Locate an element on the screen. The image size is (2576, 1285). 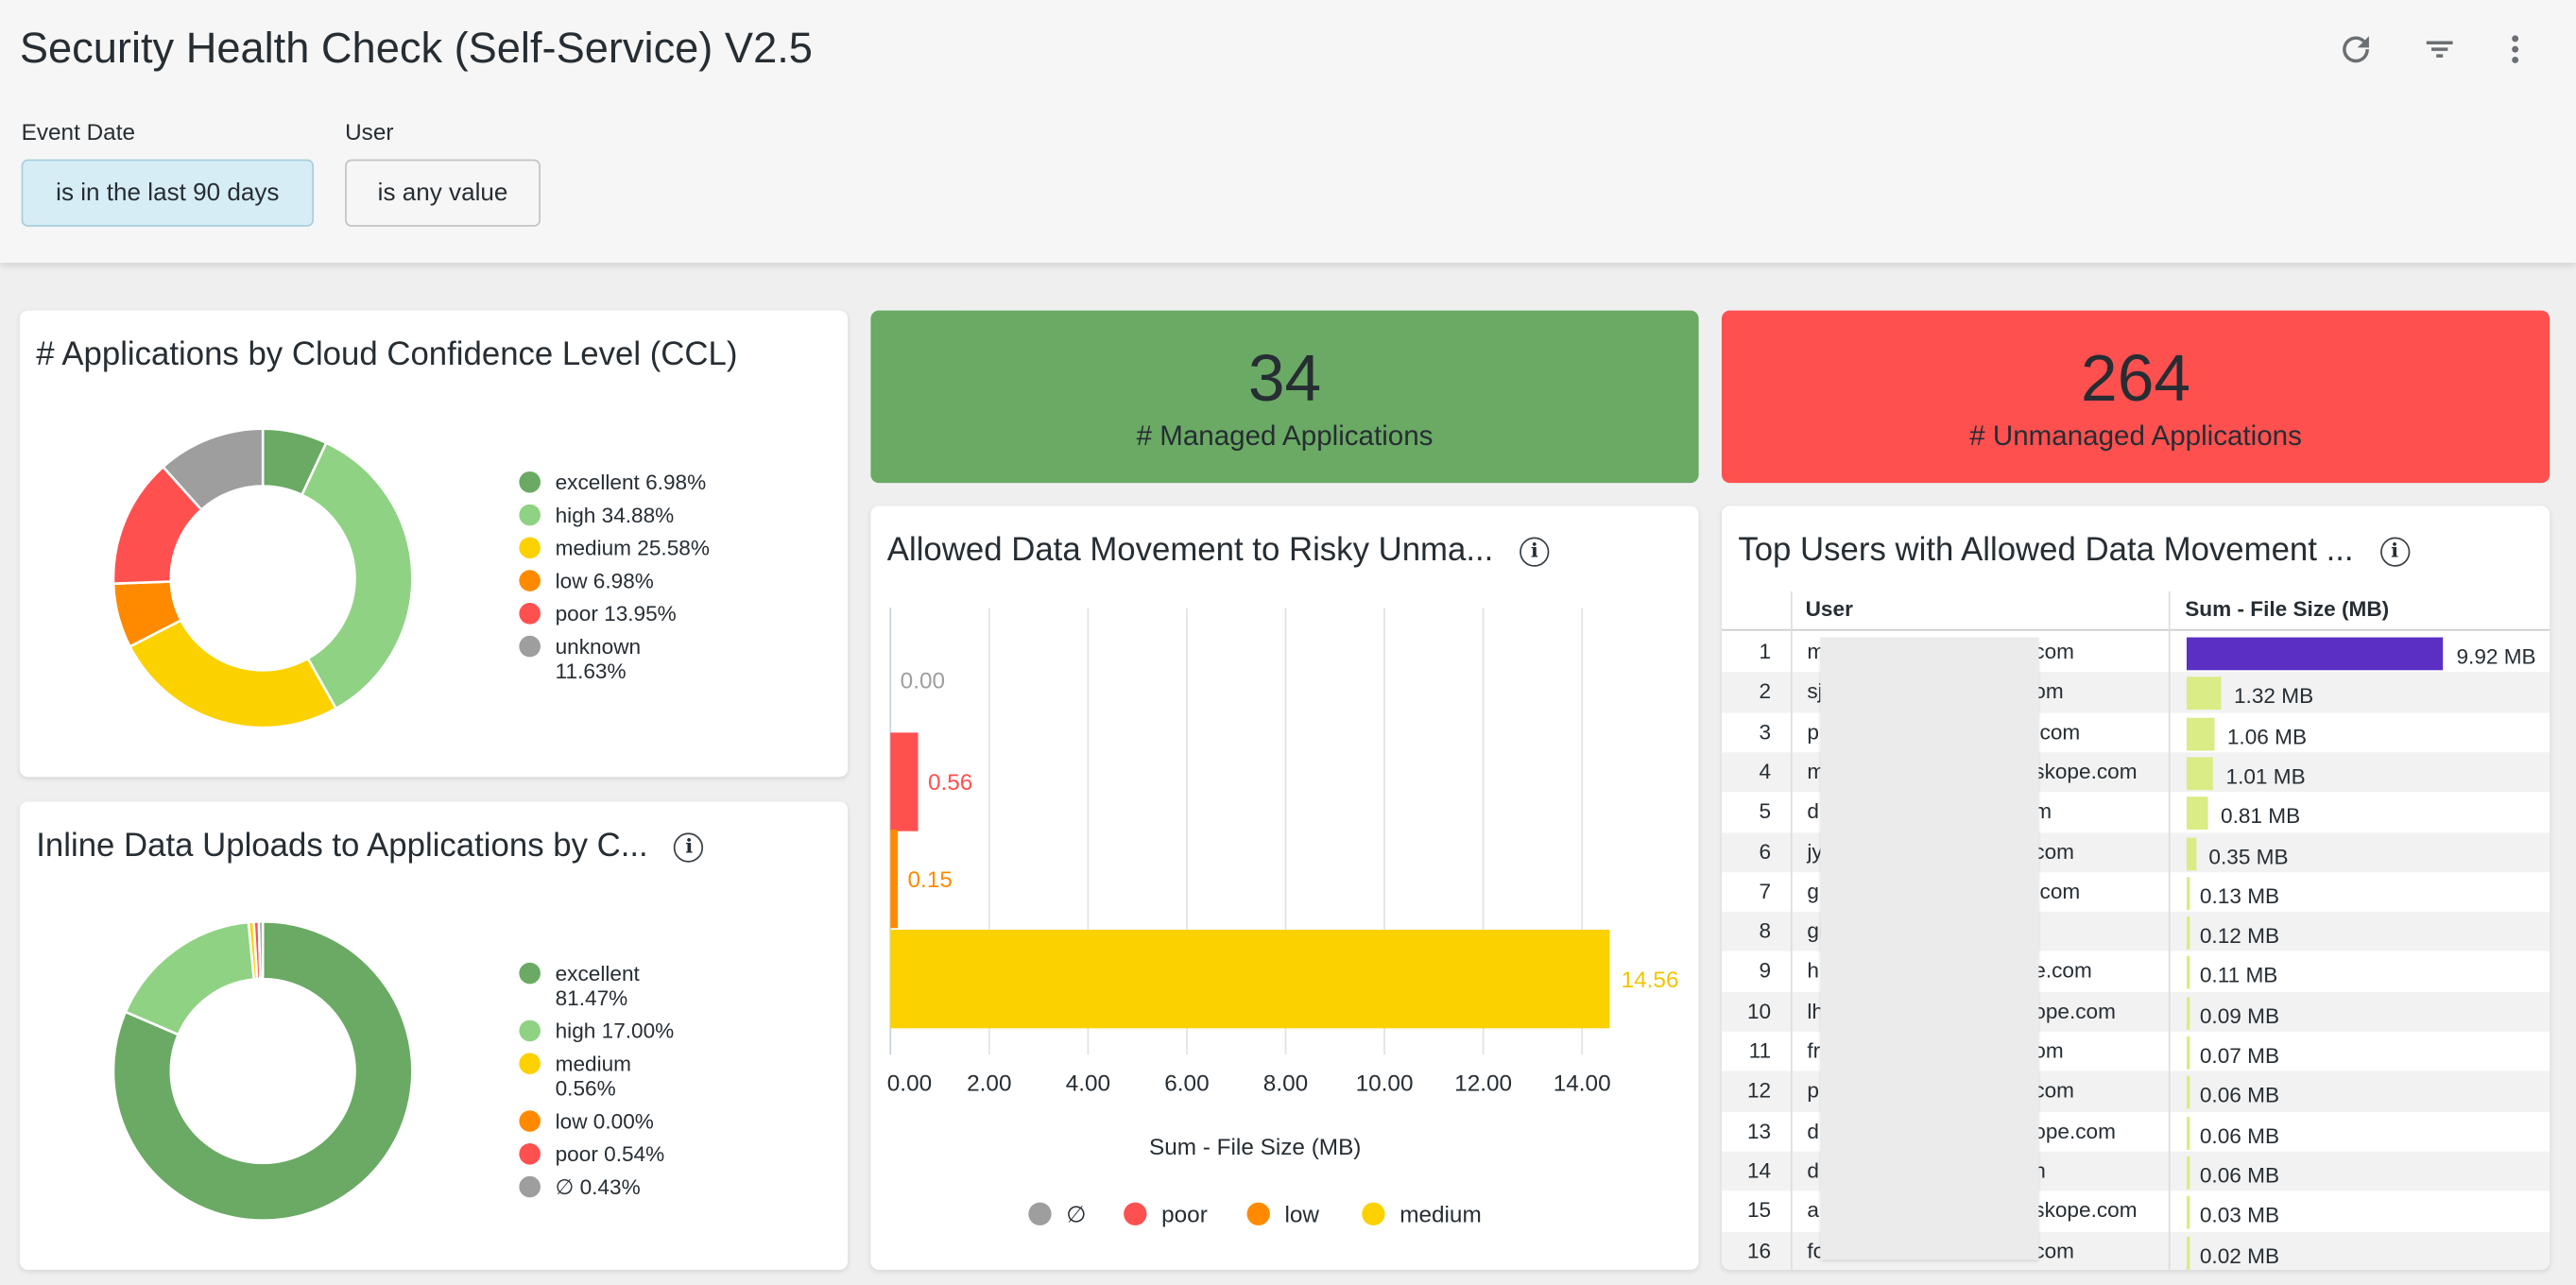
managed-apps-kpi: 34 # Managed Applications is located at coordinates (1284, 397).